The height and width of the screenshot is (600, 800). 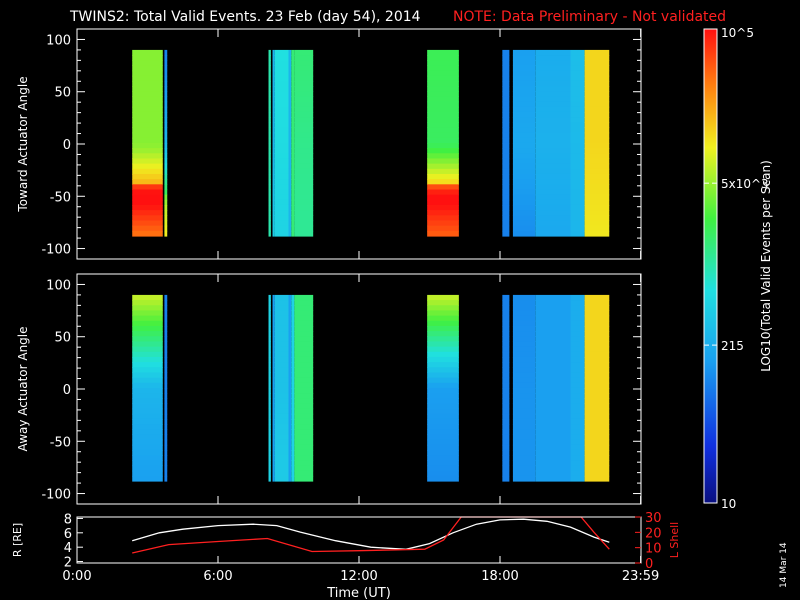 What do you see at coordinates (649, 564) in the screenshot?
I see `lshell-tick-label: 0` at bounding box center [649, 564].